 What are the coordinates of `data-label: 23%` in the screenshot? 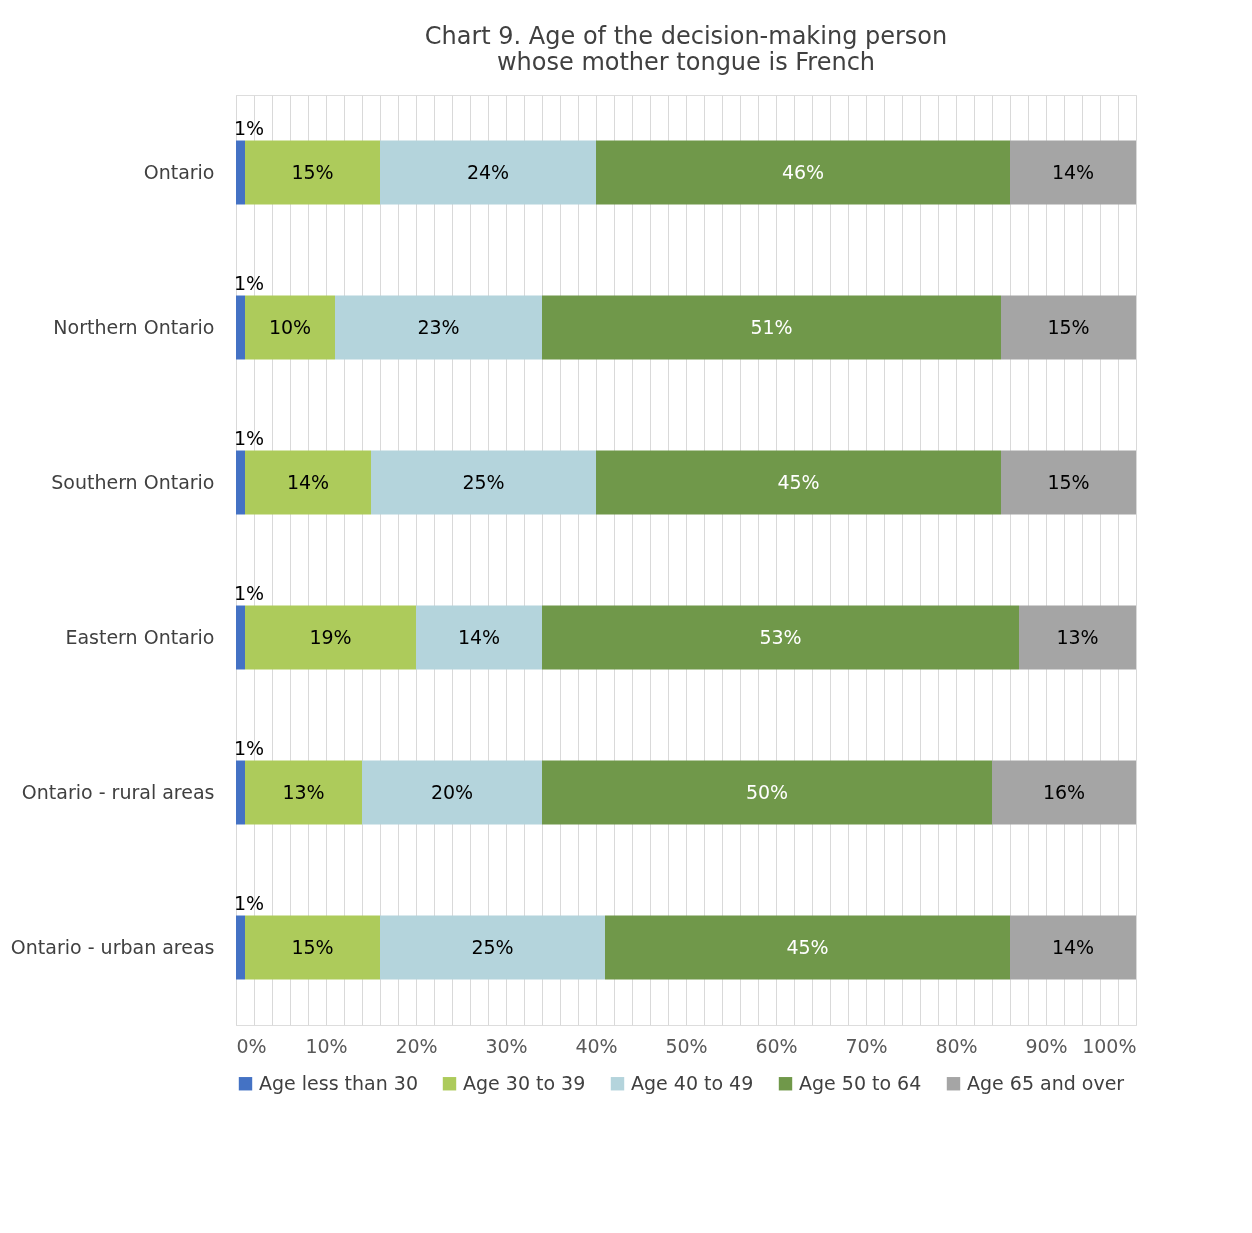 It's located at (438, 326).